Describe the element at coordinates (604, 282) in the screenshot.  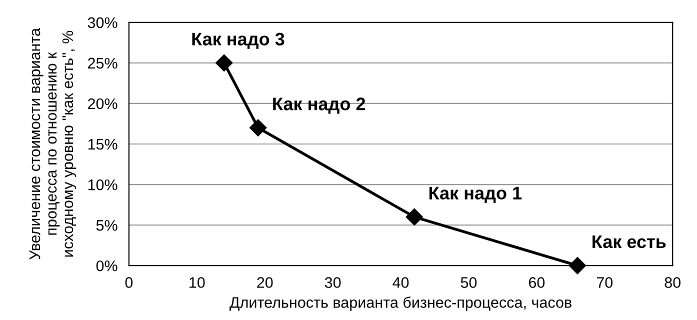
I see `x-tick-label: 70` at that location.